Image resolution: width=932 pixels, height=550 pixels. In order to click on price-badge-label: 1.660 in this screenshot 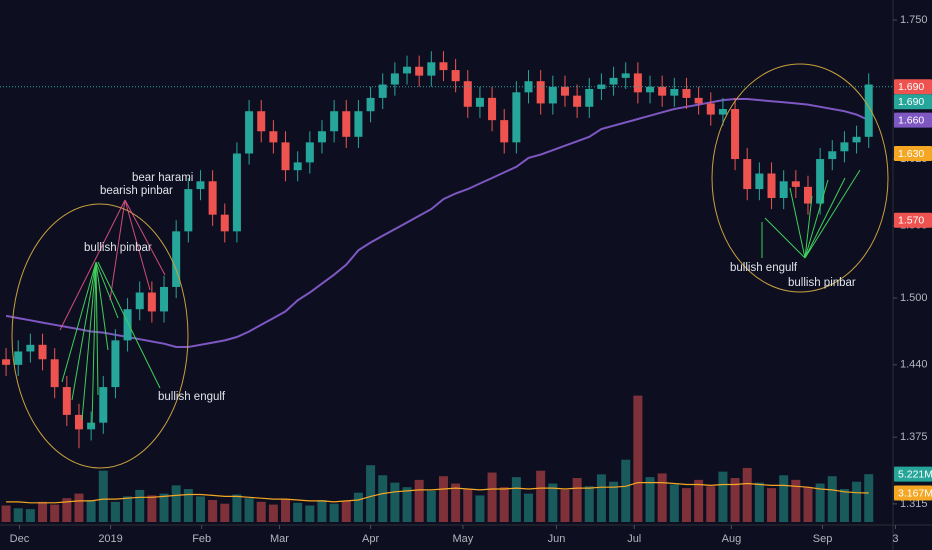, I will do `click(911, 120)`.